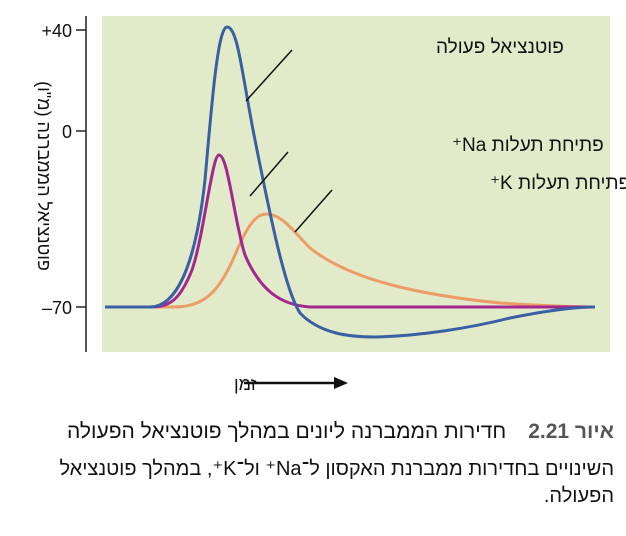 The width and height of the screenshot is (626, 536). I want to click on y-tick-label-plus40: +40, so click(56, 31).